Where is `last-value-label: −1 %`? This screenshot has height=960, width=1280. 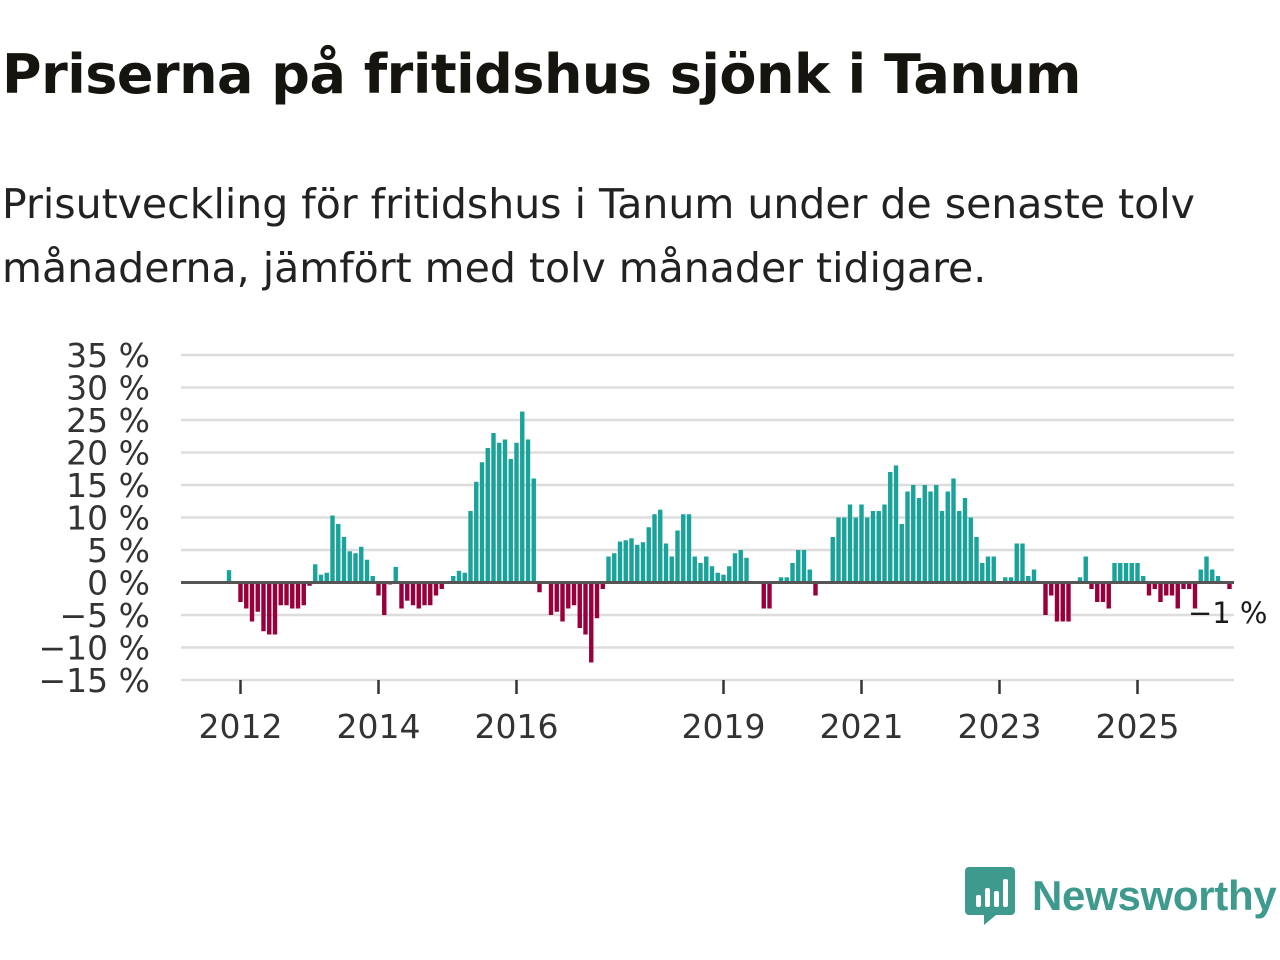
last-value-label: −1 % is located at coordinates (1228, 613).